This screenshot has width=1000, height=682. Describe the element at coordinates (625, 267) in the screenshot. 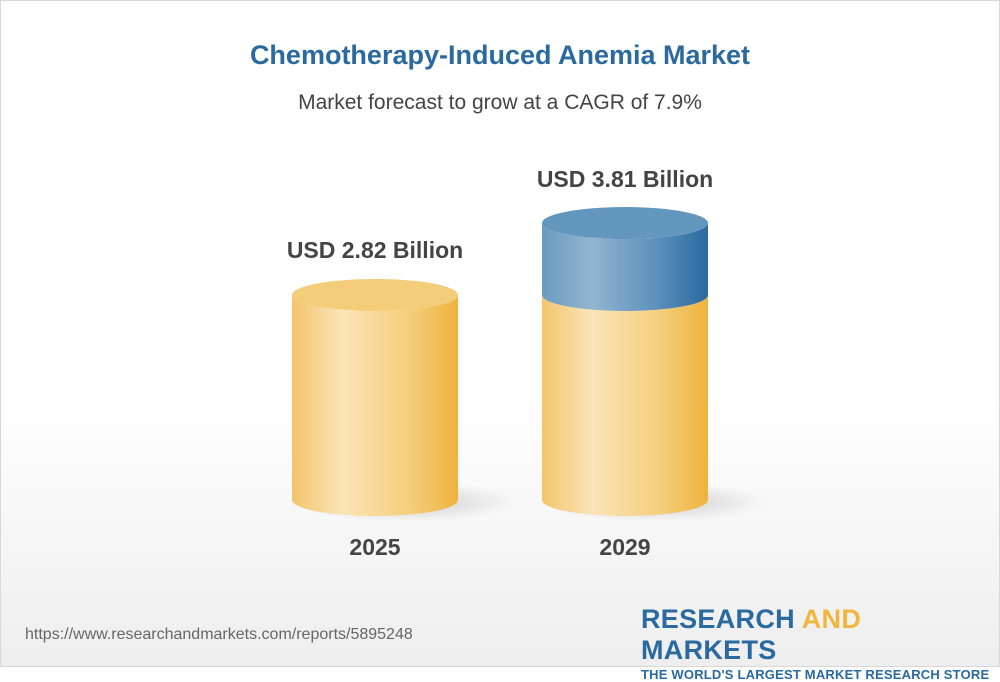

I see `bar-growth-segment` at that location.